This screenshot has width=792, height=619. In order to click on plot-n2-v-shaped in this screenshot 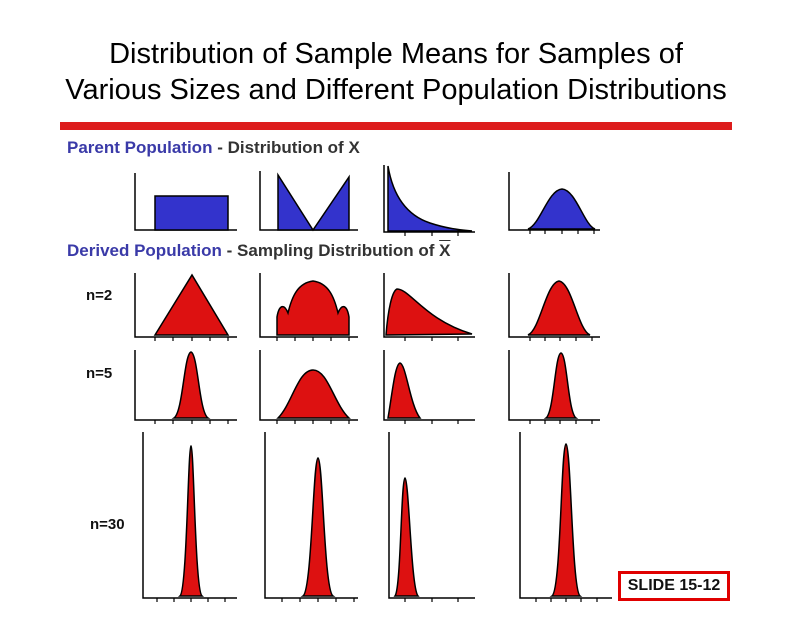, I will do `click(308, 307)`.